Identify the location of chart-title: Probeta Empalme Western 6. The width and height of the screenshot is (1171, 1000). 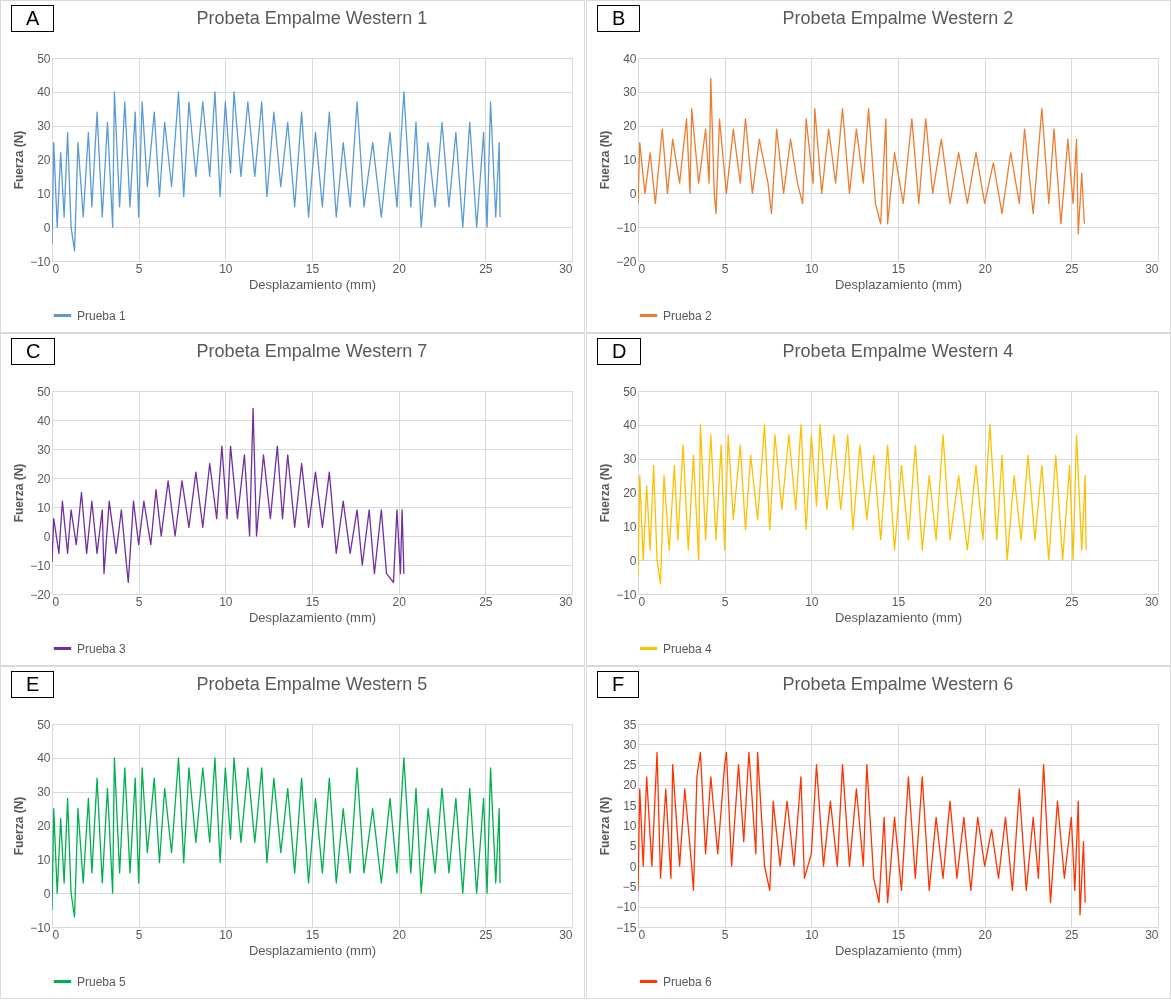
(898, 684).